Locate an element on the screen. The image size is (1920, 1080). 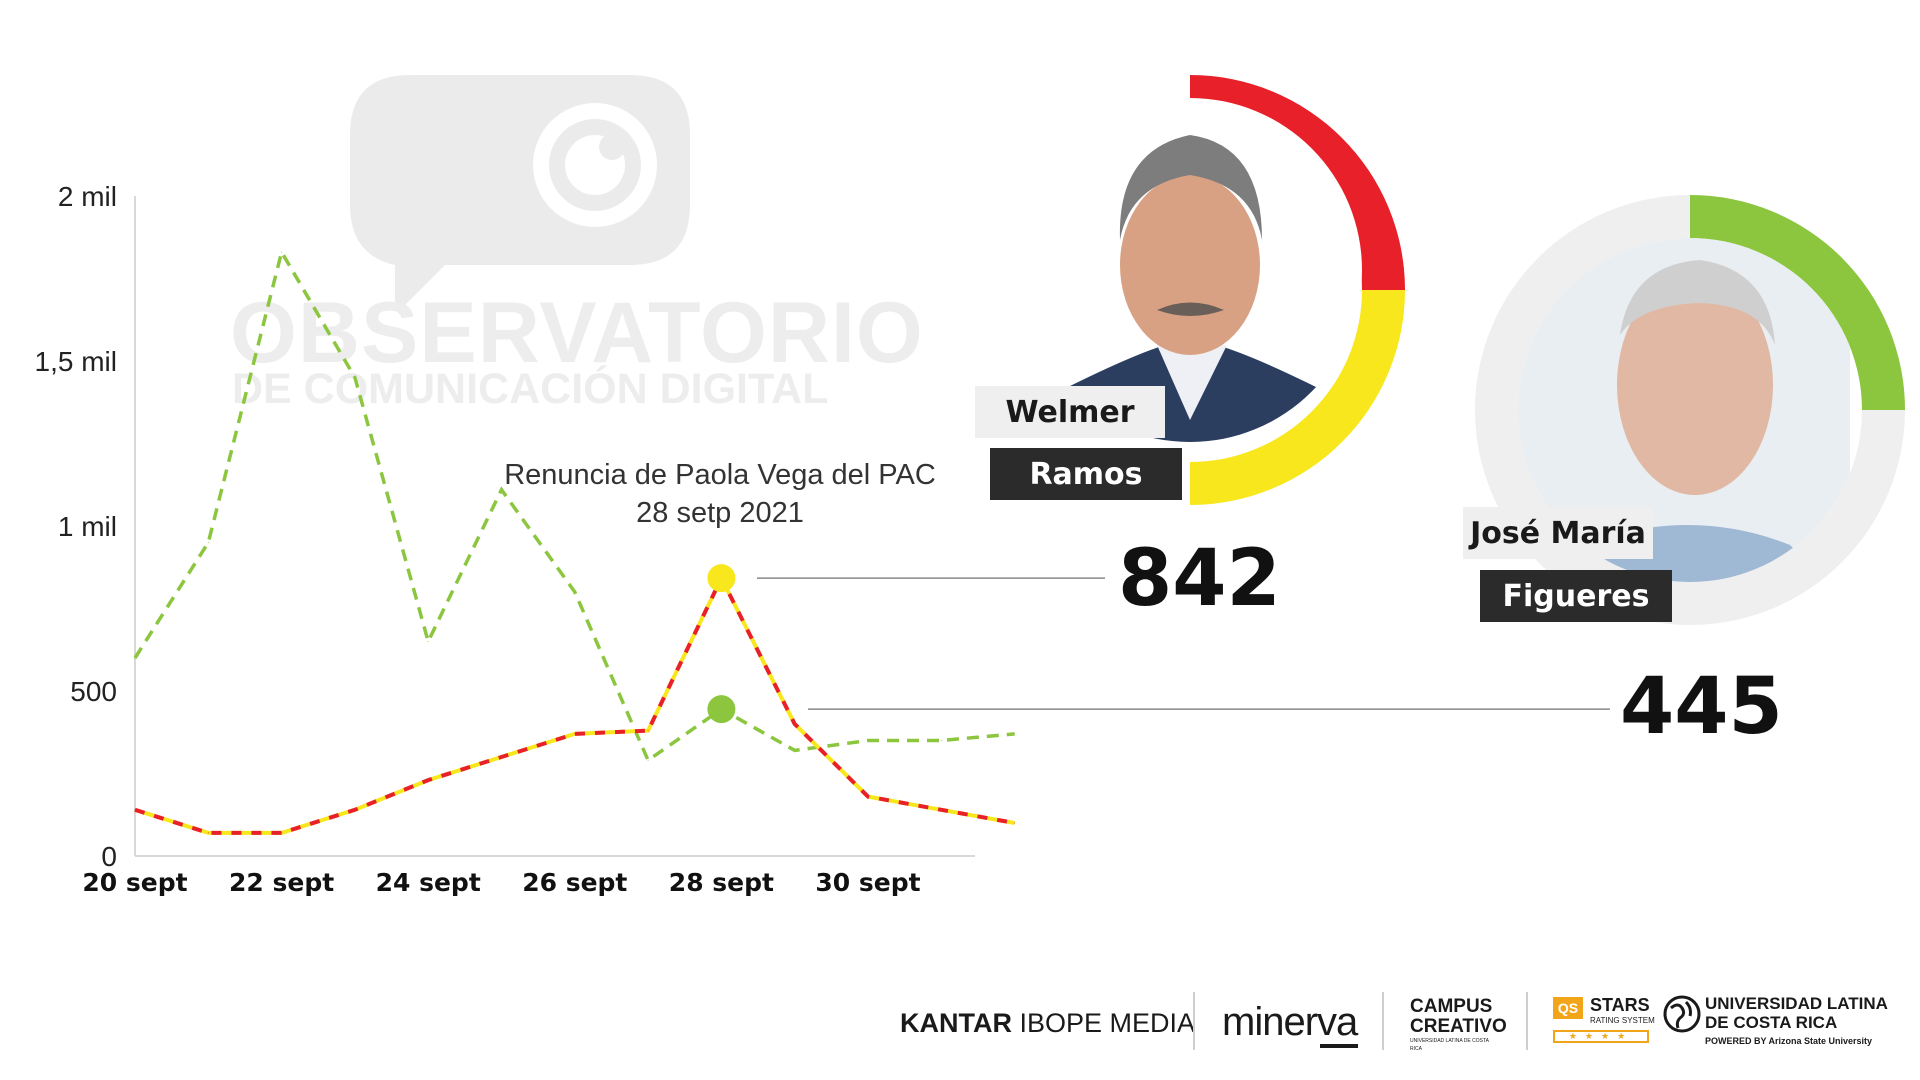
star-icon: ★★★★ is located at coordinates (1601, 1036).